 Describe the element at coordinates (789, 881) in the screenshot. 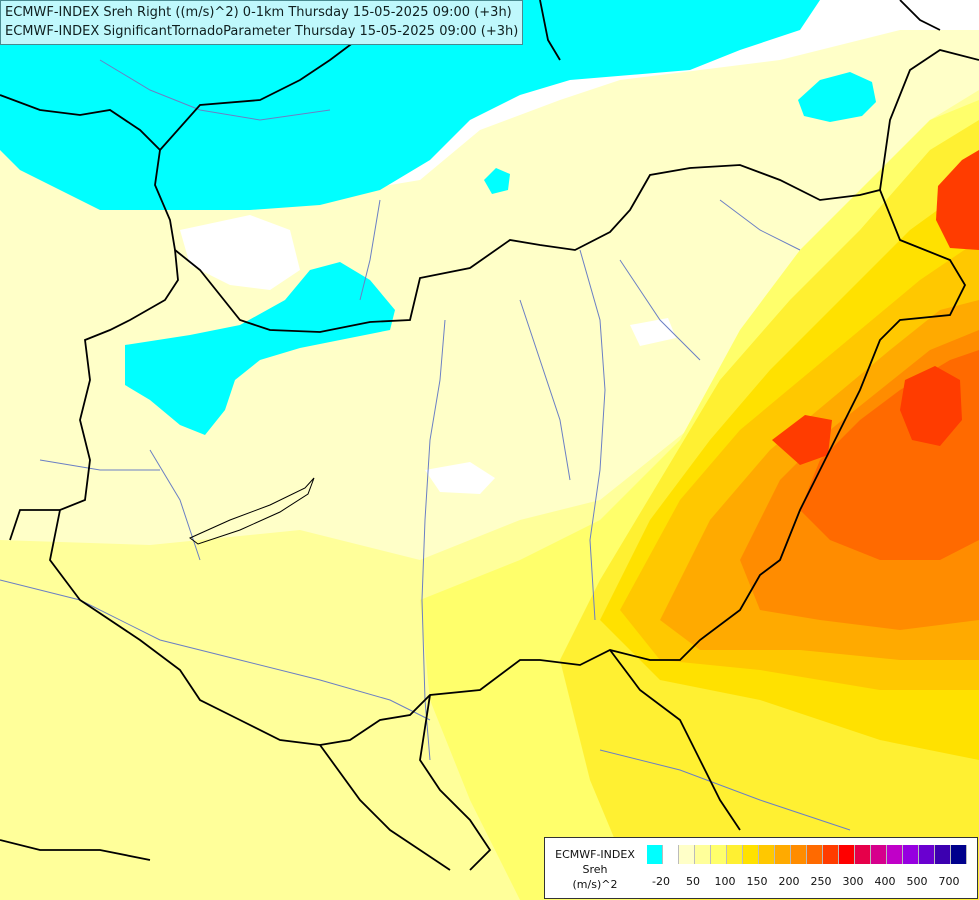

I see `legend-tick-label: 200` at that location.